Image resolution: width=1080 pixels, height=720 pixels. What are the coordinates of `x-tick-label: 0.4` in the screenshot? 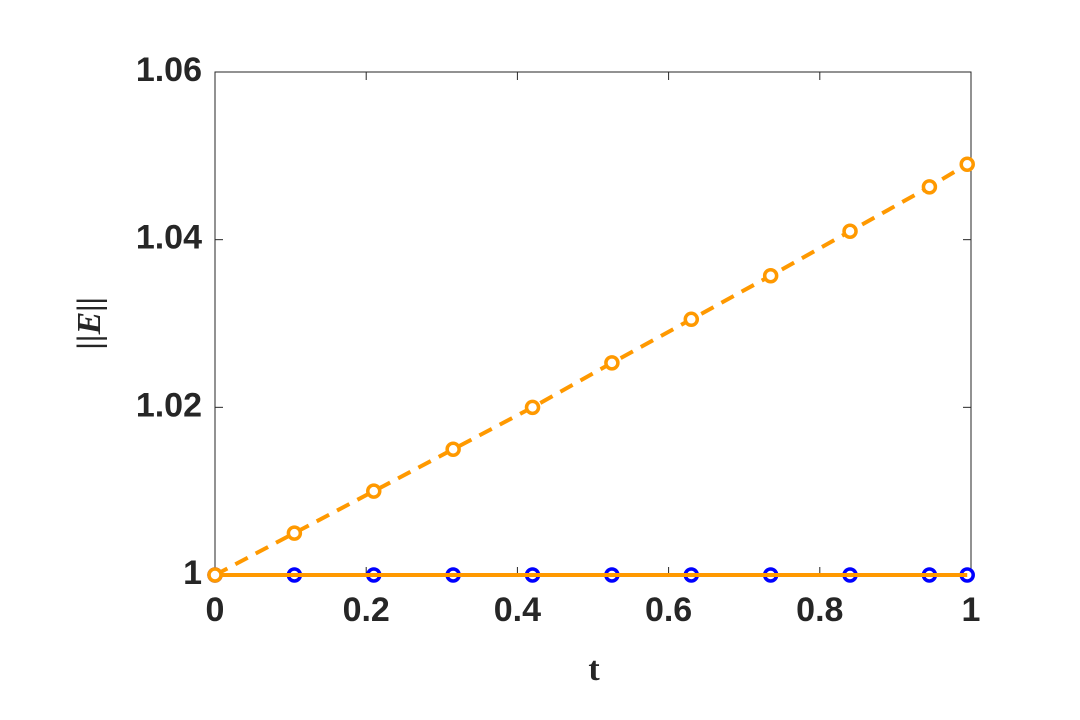 It's located at (517, 610).